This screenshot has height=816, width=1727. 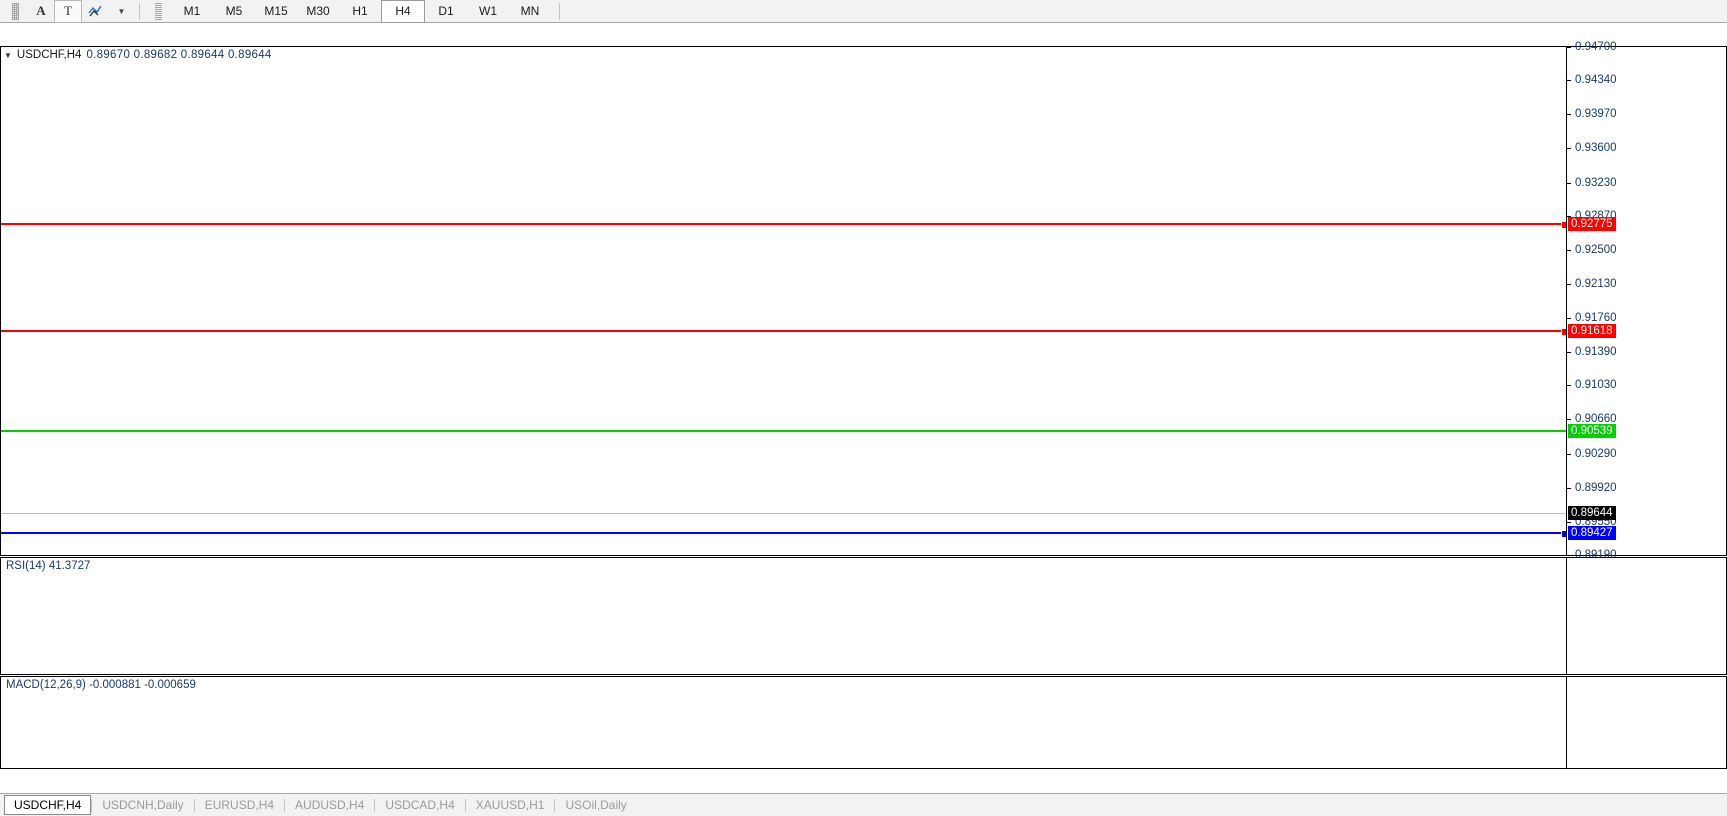 What do you see at coordinates (48, 566) in the screenshot?
I see `rsi-title: RSI(14) 41.3727` at bounding box center [48, 566].